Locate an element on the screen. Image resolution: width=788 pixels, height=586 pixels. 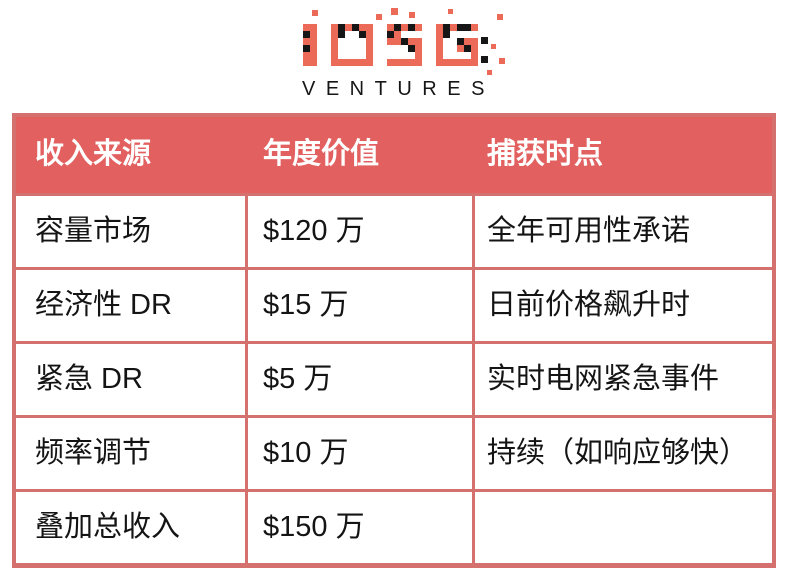
cell-r3-value: $10 万 is located at coordinates (361, 452).